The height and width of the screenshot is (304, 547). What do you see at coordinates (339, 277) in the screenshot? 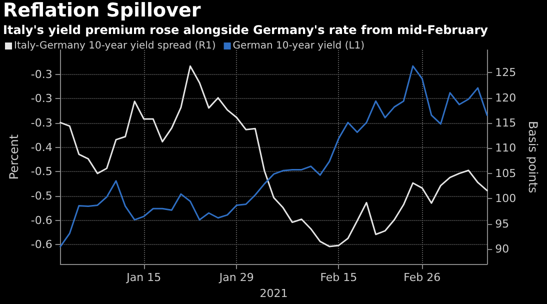
I see `x-tick-label: Feb 15` at bounding box center [339, 277].